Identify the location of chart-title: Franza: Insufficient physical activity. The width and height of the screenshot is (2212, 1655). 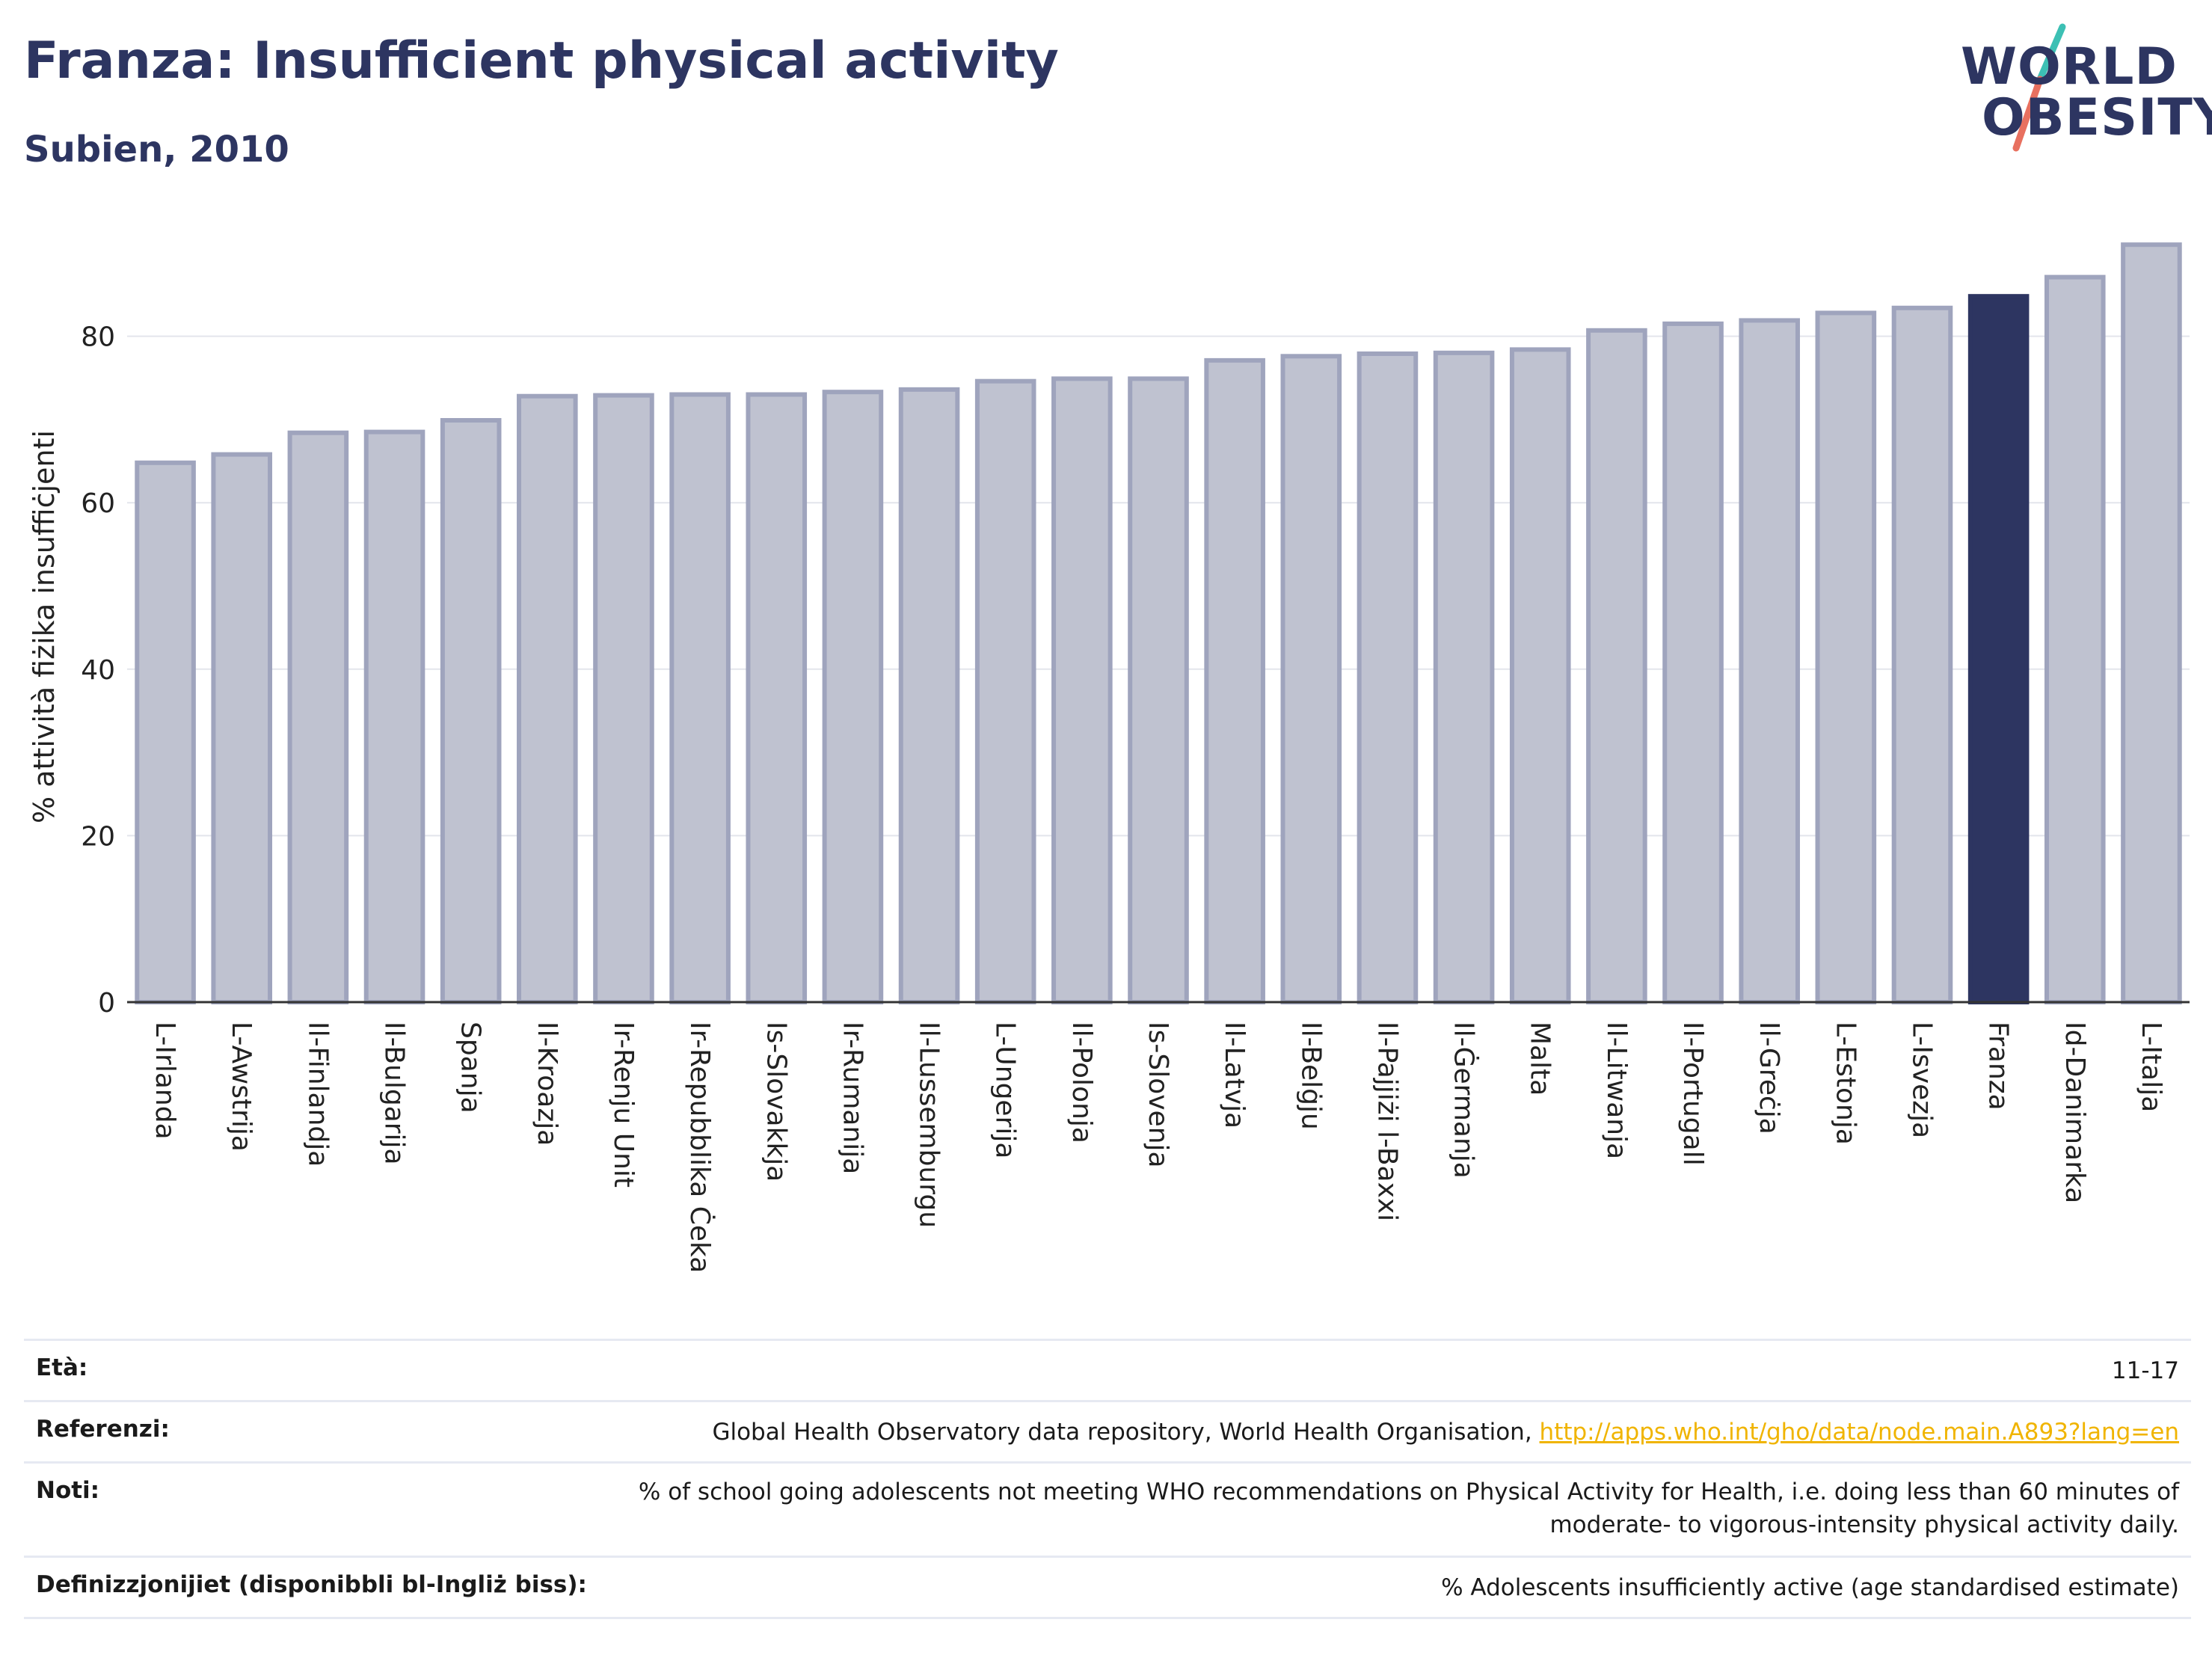
(541, 60).